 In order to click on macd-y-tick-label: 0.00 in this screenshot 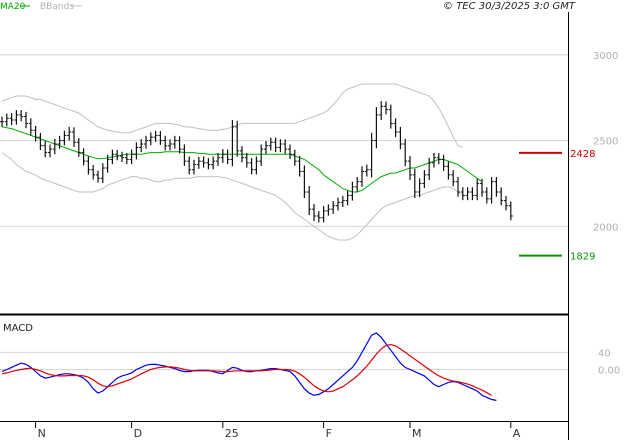, I will do `click(609, 371)`.